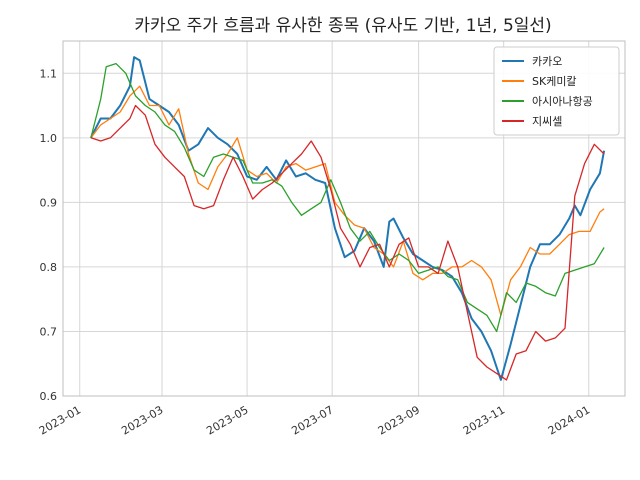  I want to click on y-tick-label: 0.6, so click(49, 396).